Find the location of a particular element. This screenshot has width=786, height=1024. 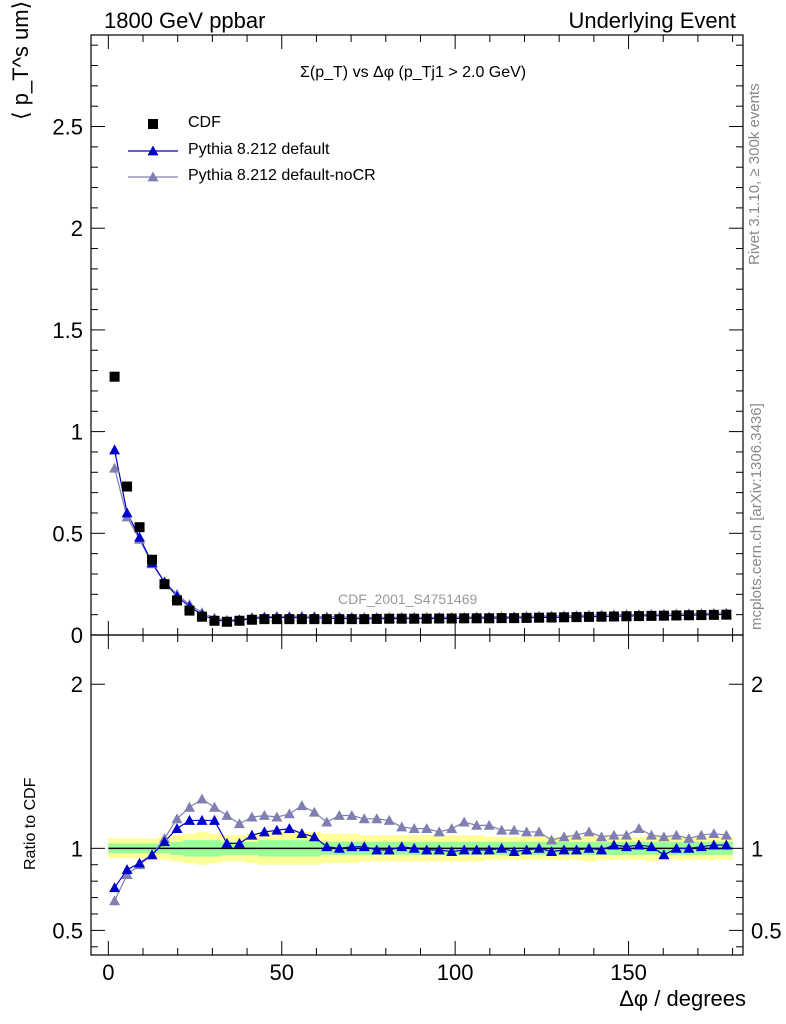

main-y-tick-label: 2 is located at coordinates (77, 228).